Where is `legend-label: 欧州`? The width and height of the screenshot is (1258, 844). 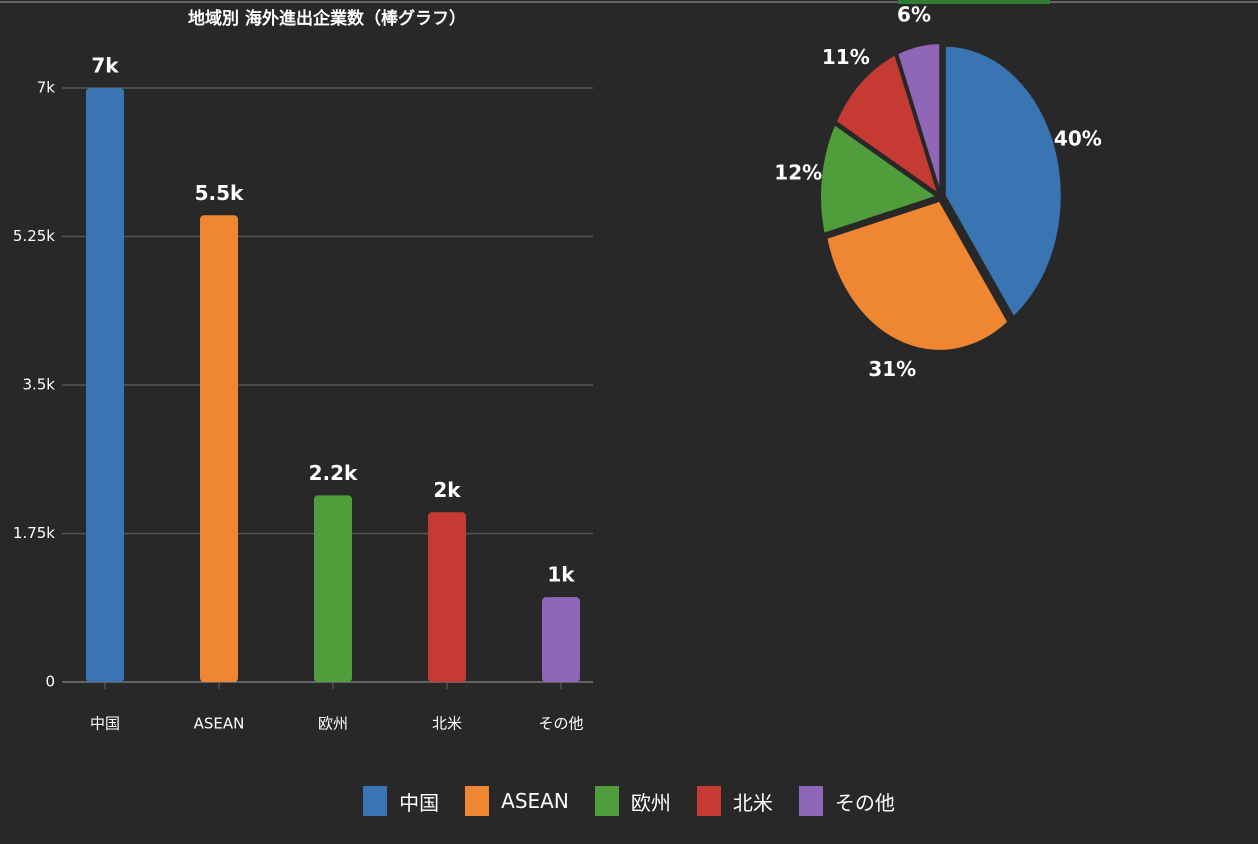 legend-label: 欧州 is located at coordinates (650, 802).